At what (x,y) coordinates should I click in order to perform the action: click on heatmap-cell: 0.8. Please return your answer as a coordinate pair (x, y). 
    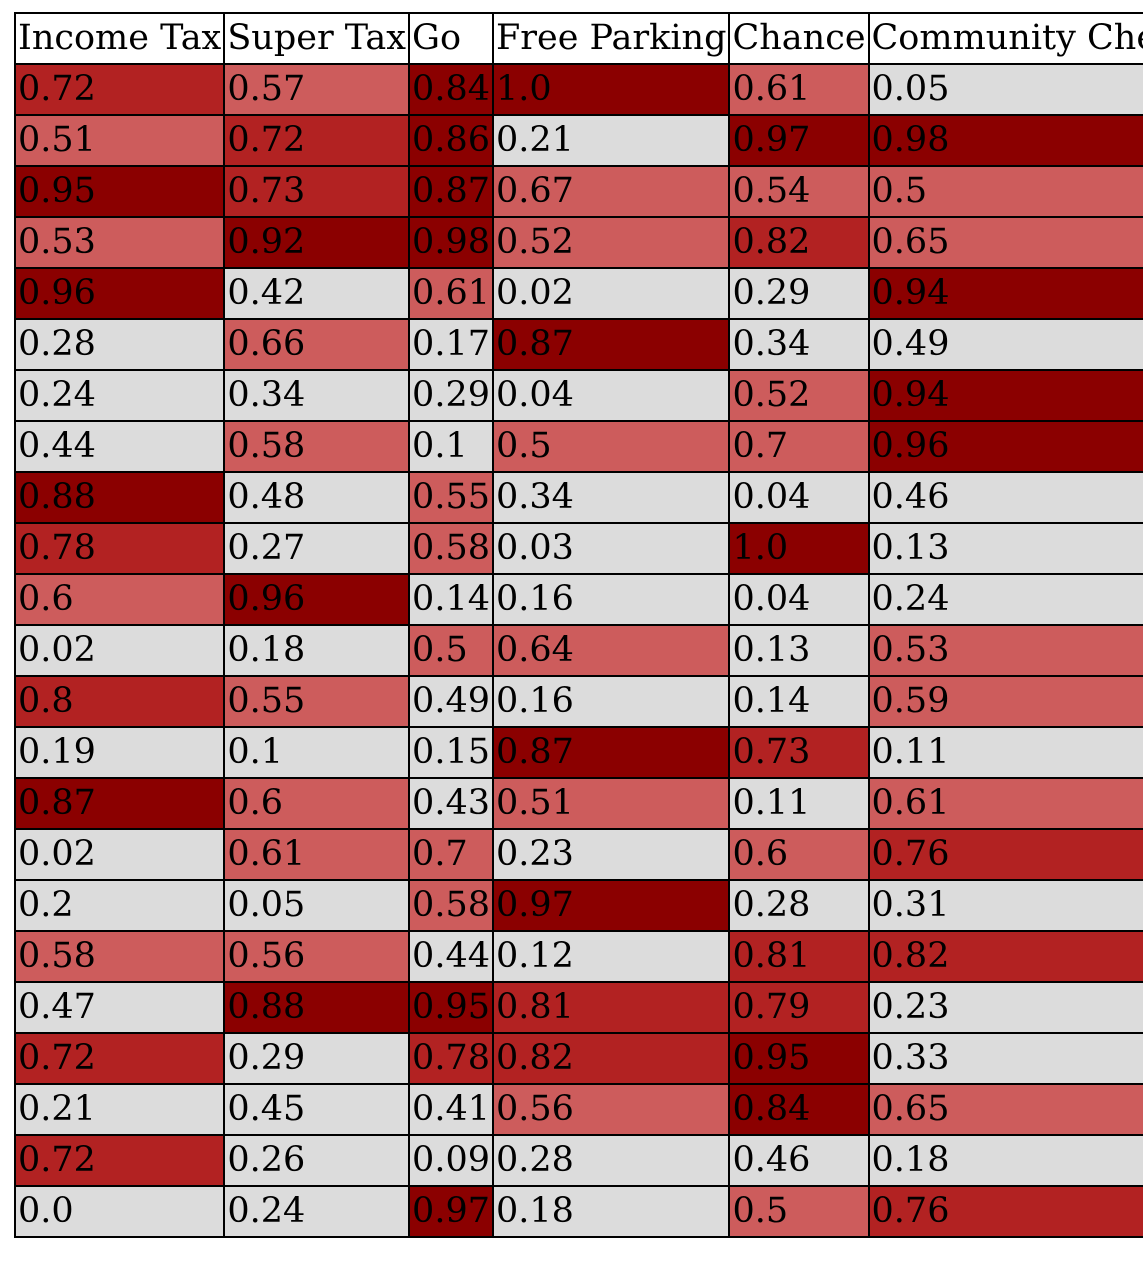
    Looking at the image, I should click on (119, 701).